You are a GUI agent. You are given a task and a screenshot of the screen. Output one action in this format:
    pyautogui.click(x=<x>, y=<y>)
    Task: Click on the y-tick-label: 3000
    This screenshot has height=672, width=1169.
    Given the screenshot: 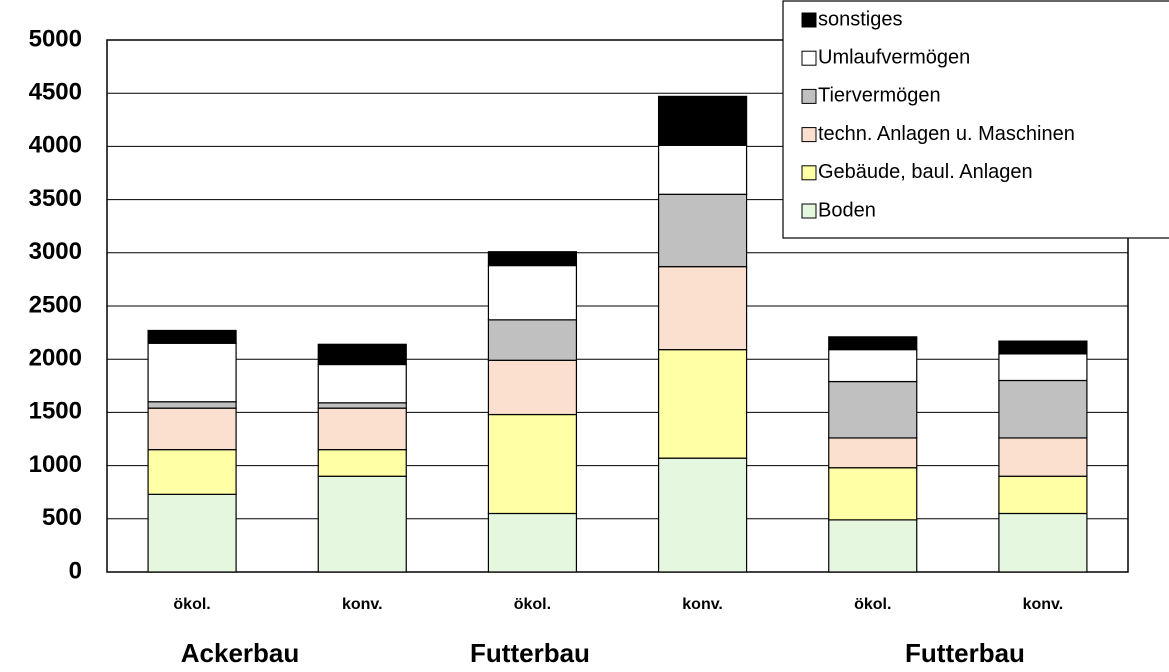 What is the action you would take?
    pyautogui.click(x=55, y=251)
    